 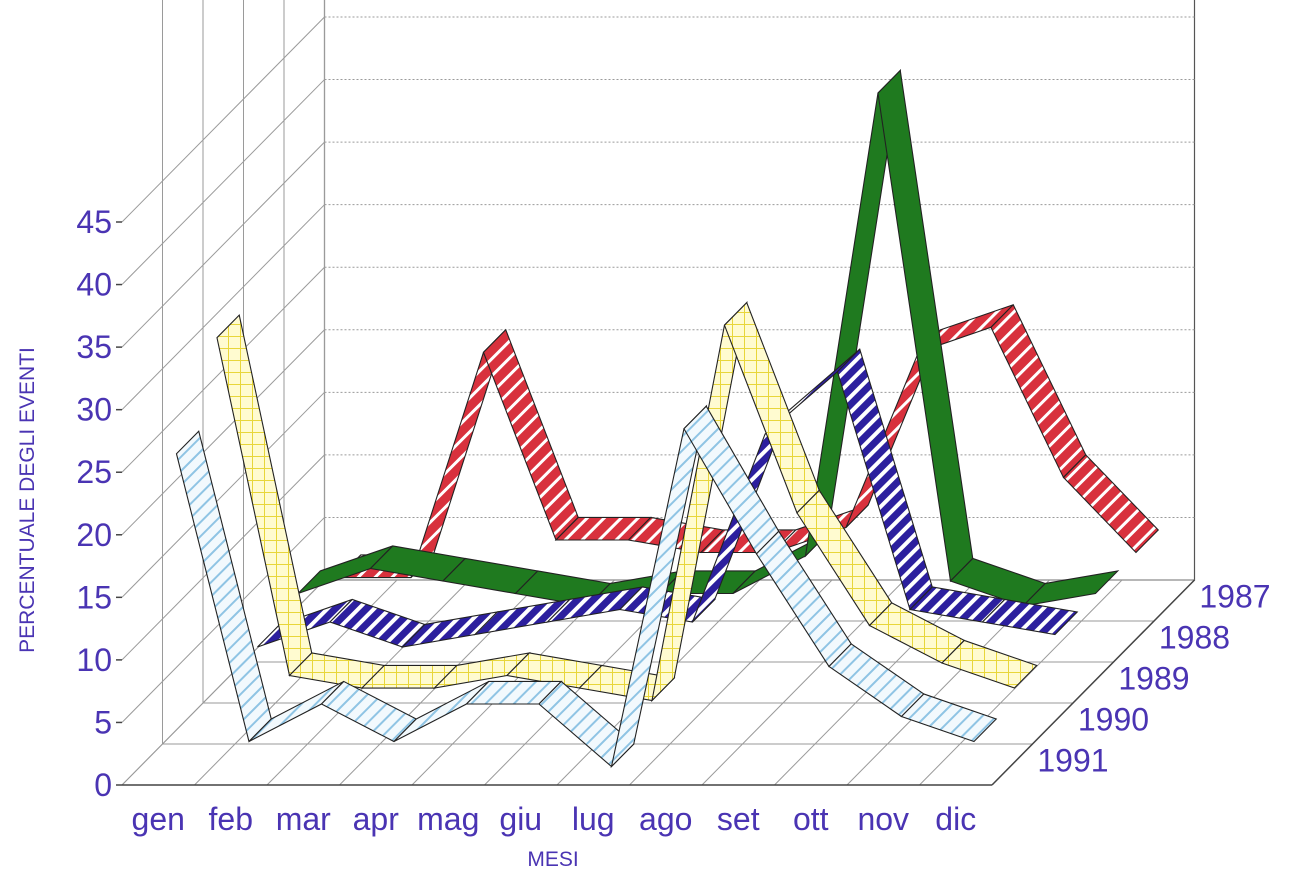 I want to click on x-tick-label: gen, so click(x=158, y=819).